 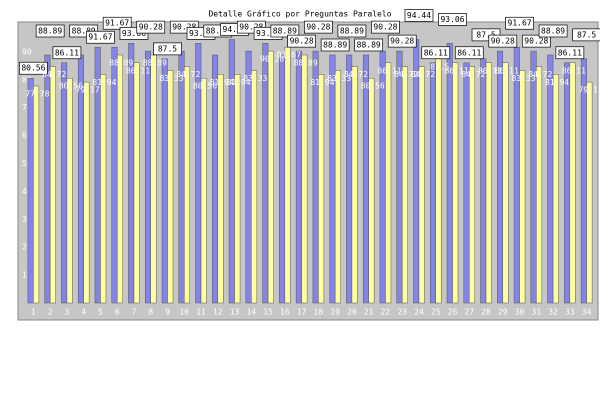 I want to click on x-tick-label: 2, so click(x=50, y=312).